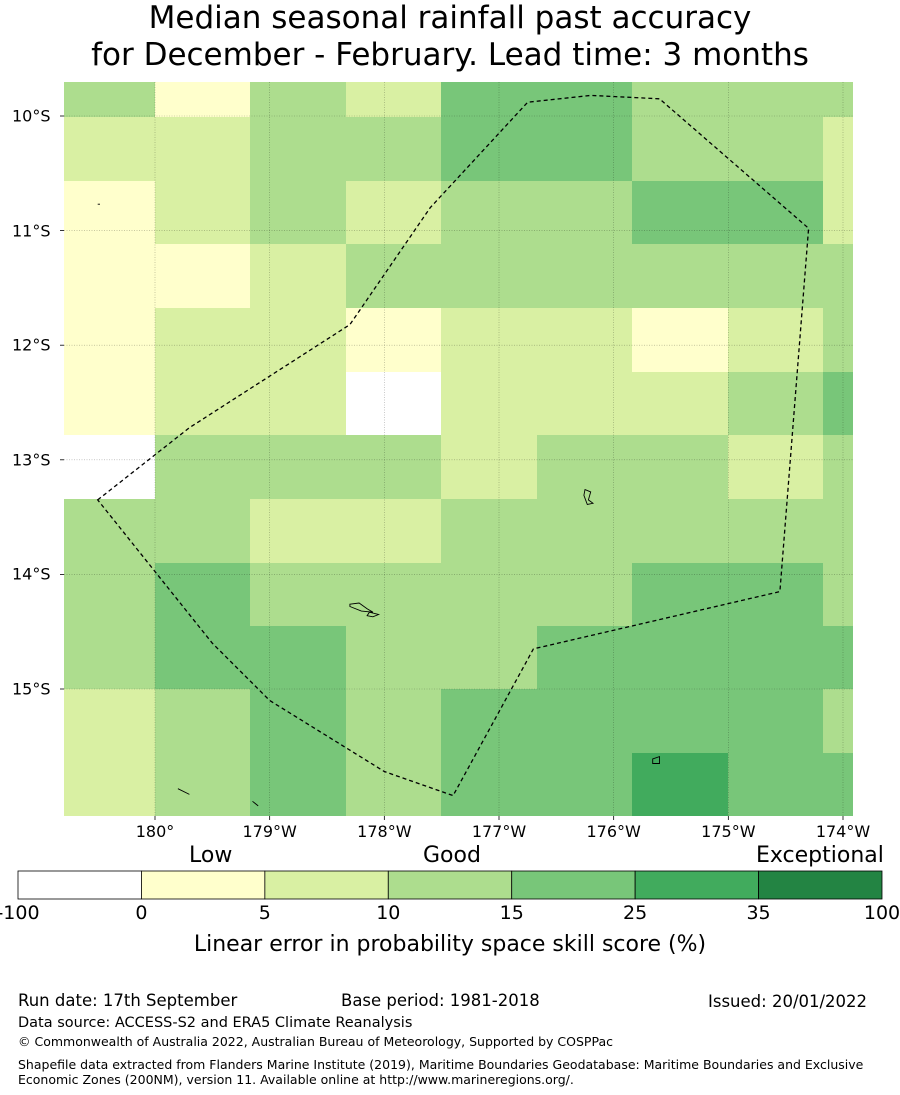 The width and height of the screenshot is (900, 1095). What do you see at coordinates (155, 831) in the screenshot?
I see `x-tick-label: 180°` at bounding box center [155, 831].